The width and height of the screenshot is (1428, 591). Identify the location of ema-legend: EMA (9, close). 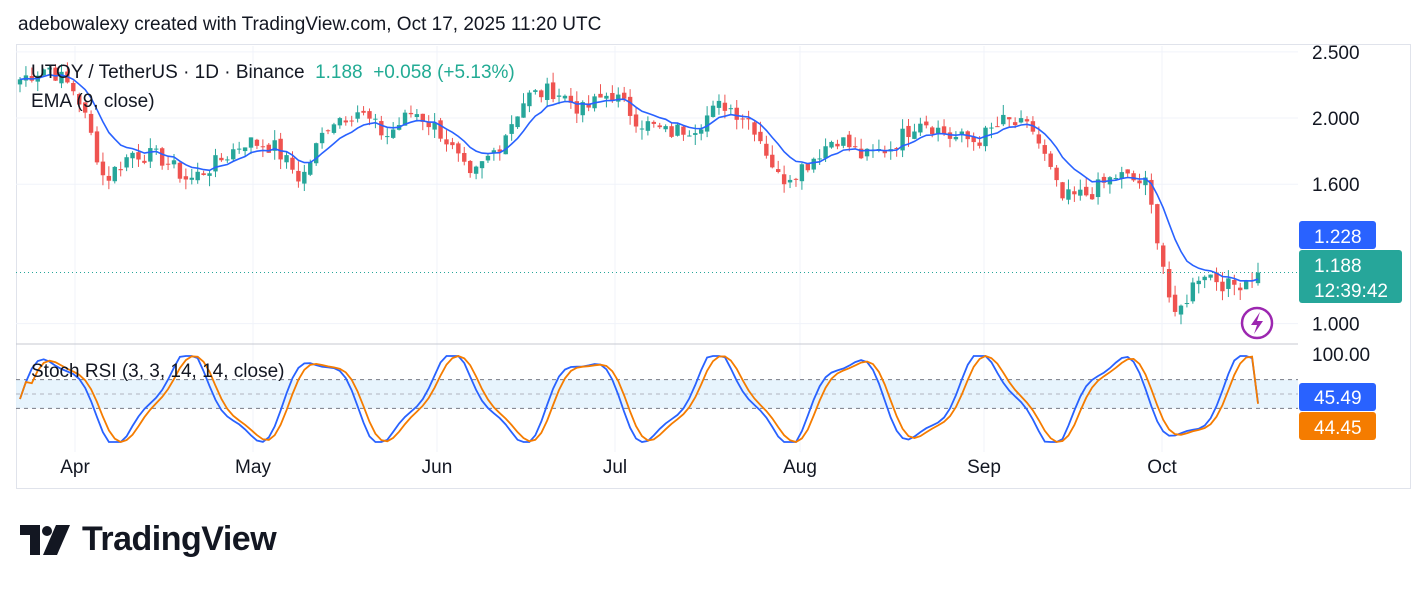
(93, 101).